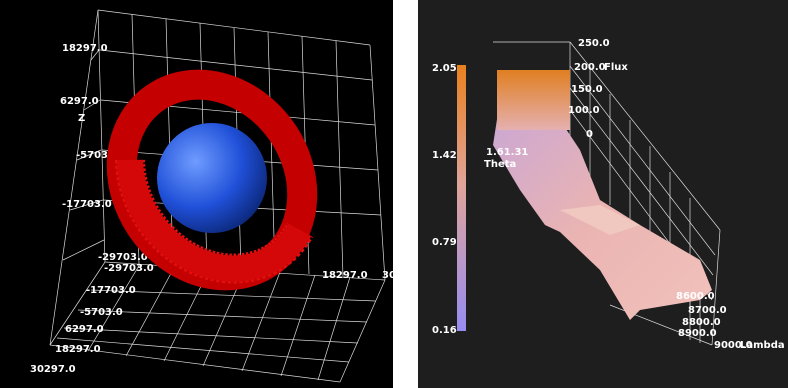 This screenshot has height=388, width=788. I want to click on colorbar-tick: 1.42, so click(444, 155).